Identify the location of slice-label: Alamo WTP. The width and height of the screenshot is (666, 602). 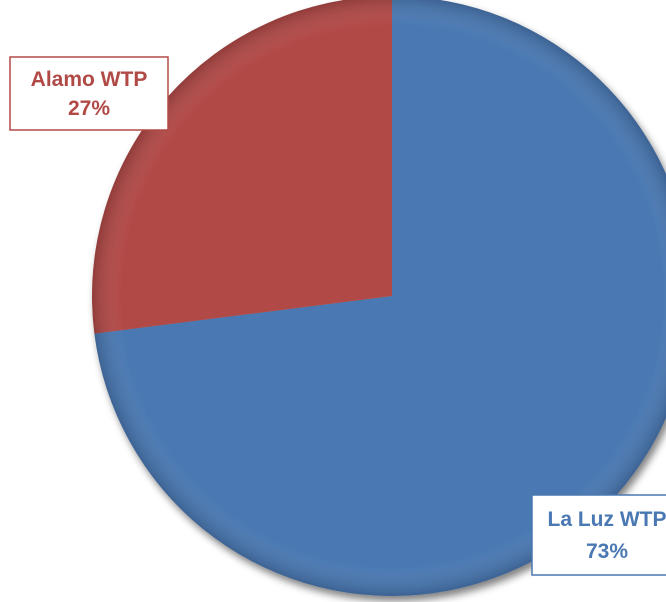
(89, 79).